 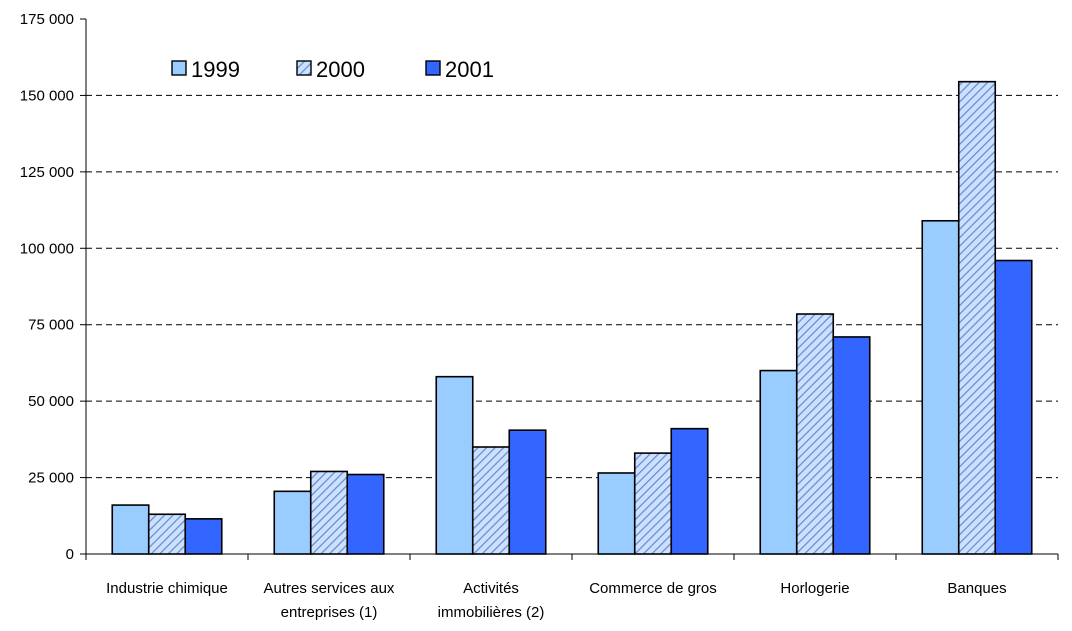 I want to click on legend-label-1999: 1999, so click(x=215, y=69).